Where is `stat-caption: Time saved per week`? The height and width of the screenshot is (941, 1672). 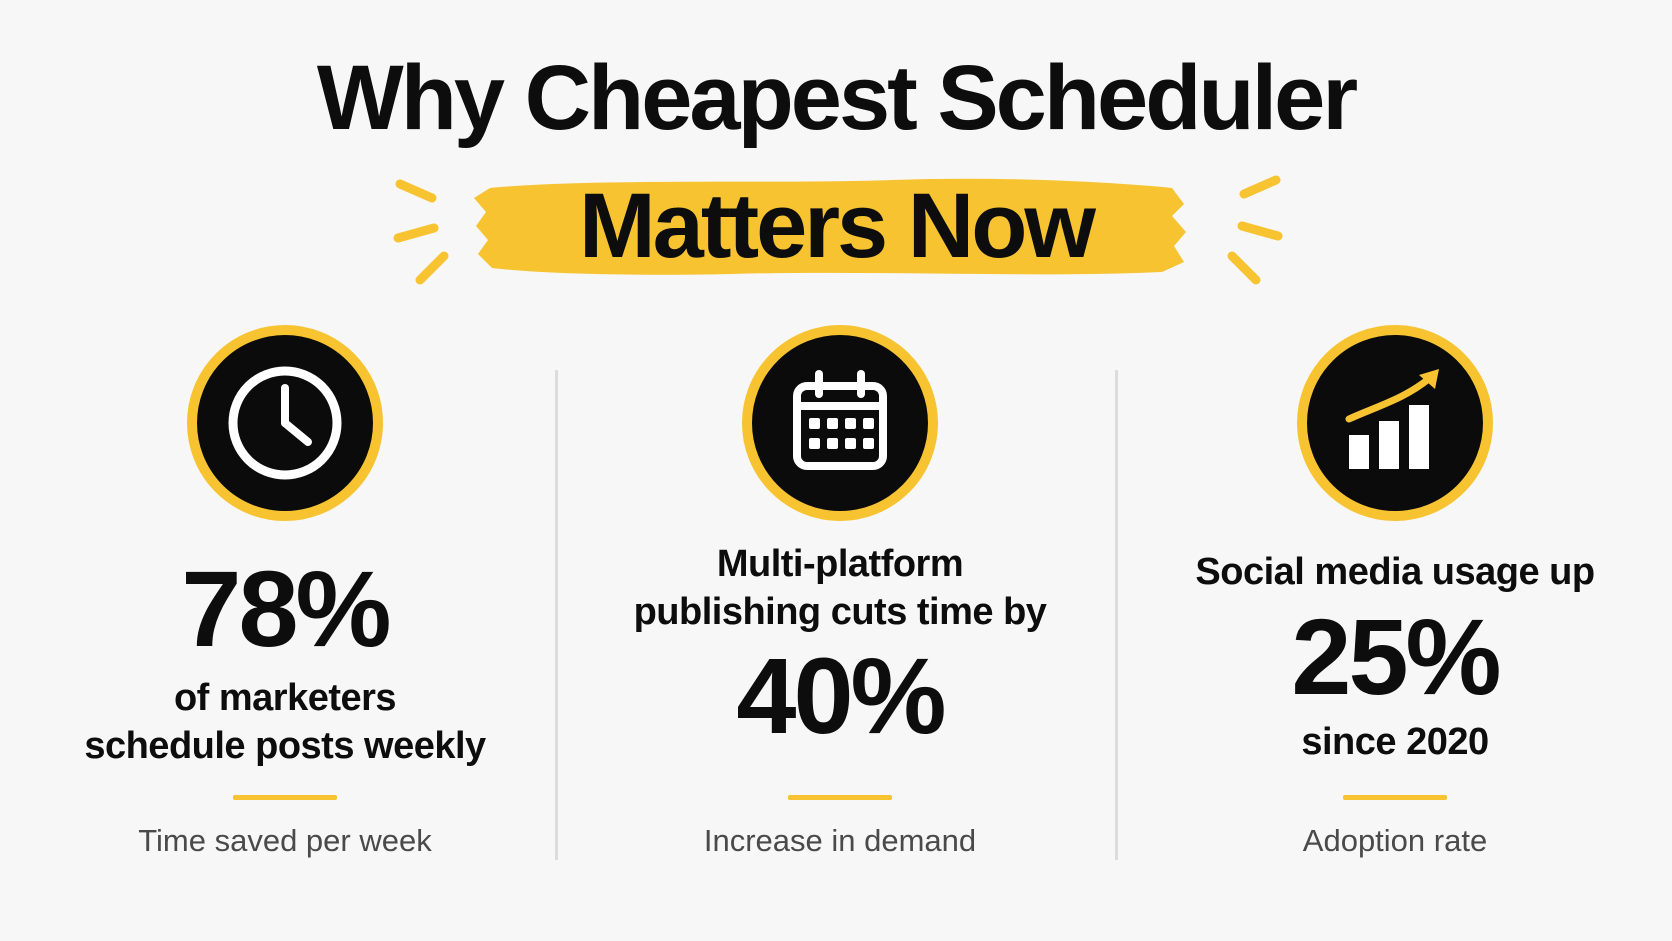
stat-caption: Time saved per week is located at coordinates (285, 840).